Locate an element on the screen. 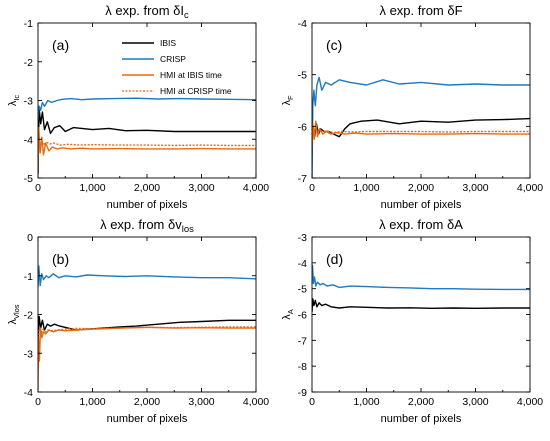  panel-title-main: λ exp. from δI is located at coordinates (144, 10).